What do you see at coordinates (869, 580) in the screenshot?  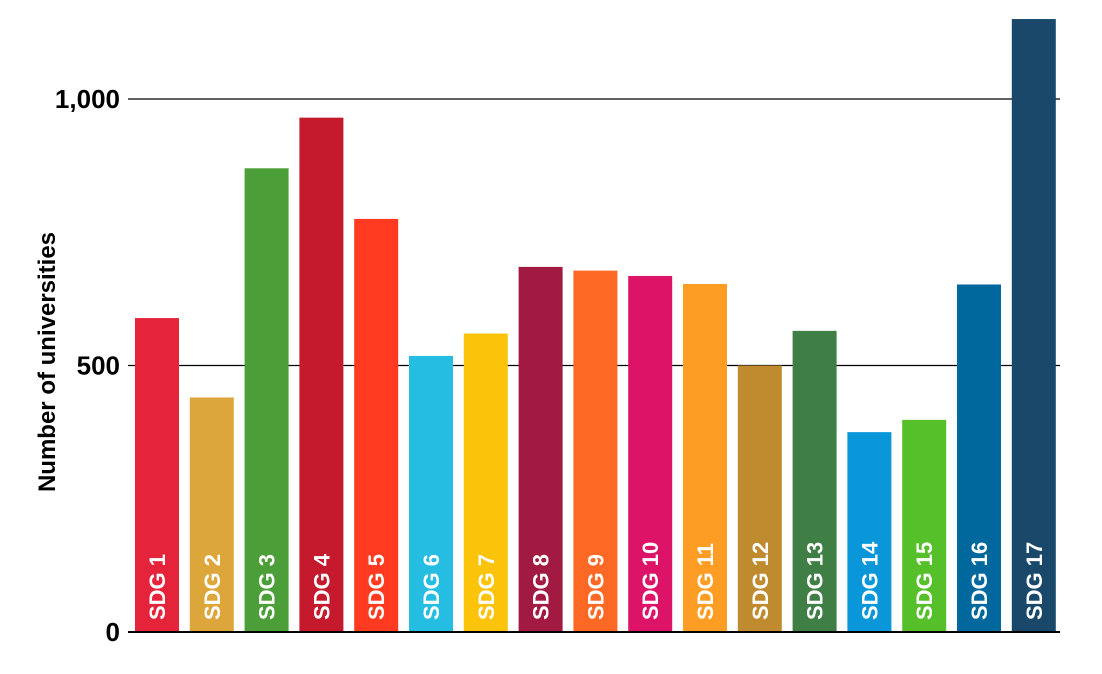 I see `bar-category-label: SDG 14` at bounding box center [869, 580].